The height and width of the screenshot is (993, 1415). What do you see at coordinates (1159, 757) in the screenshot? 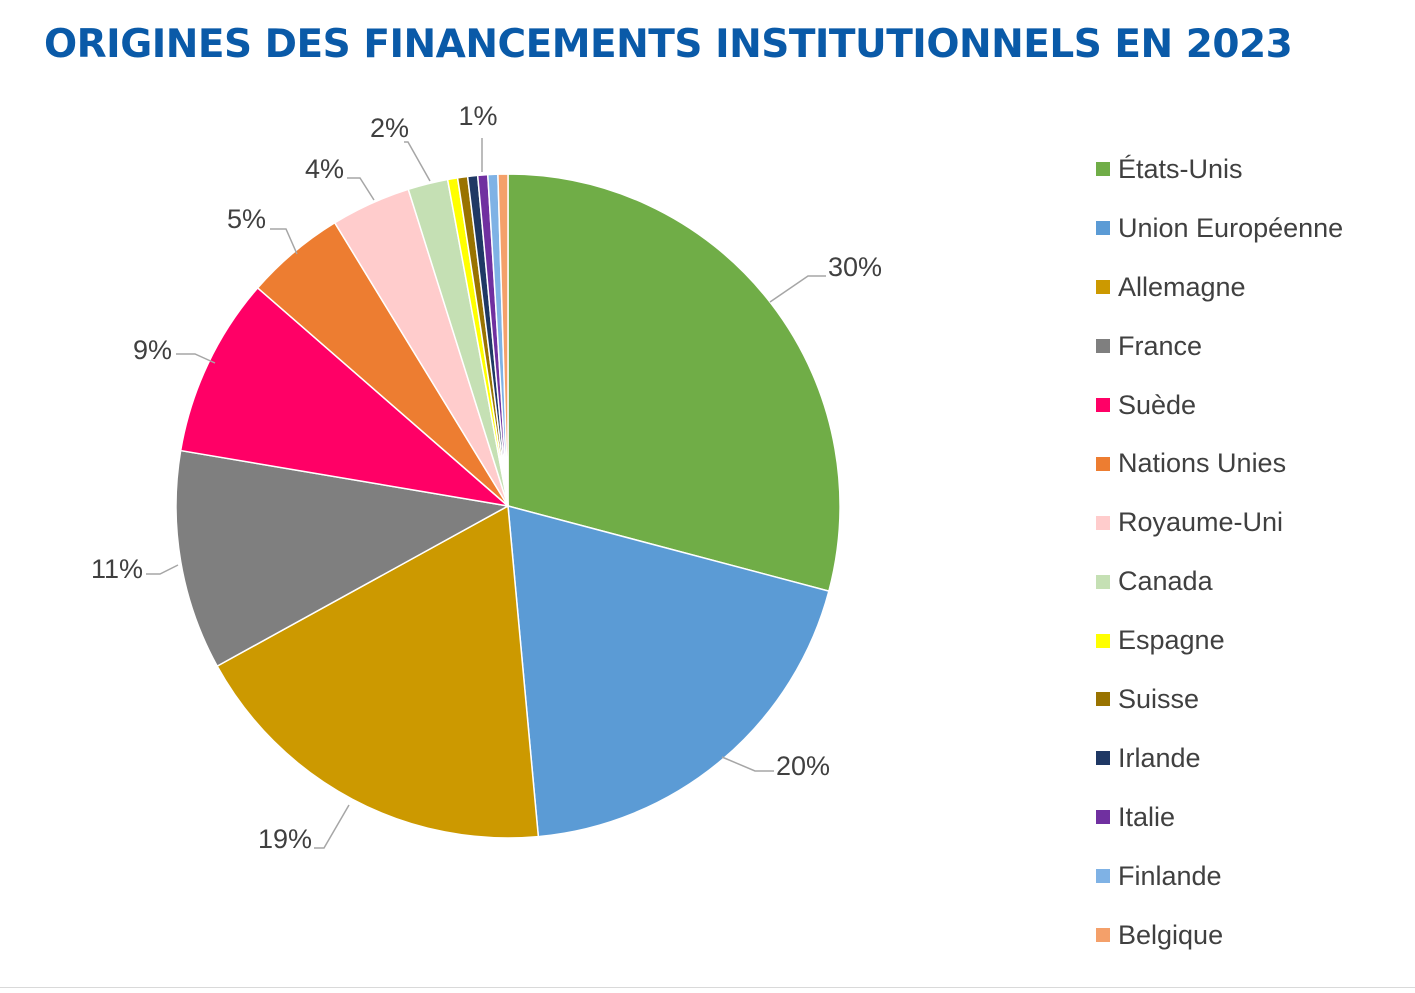
I see `legend-label: Irlande` at bounding box center [1159, 757].